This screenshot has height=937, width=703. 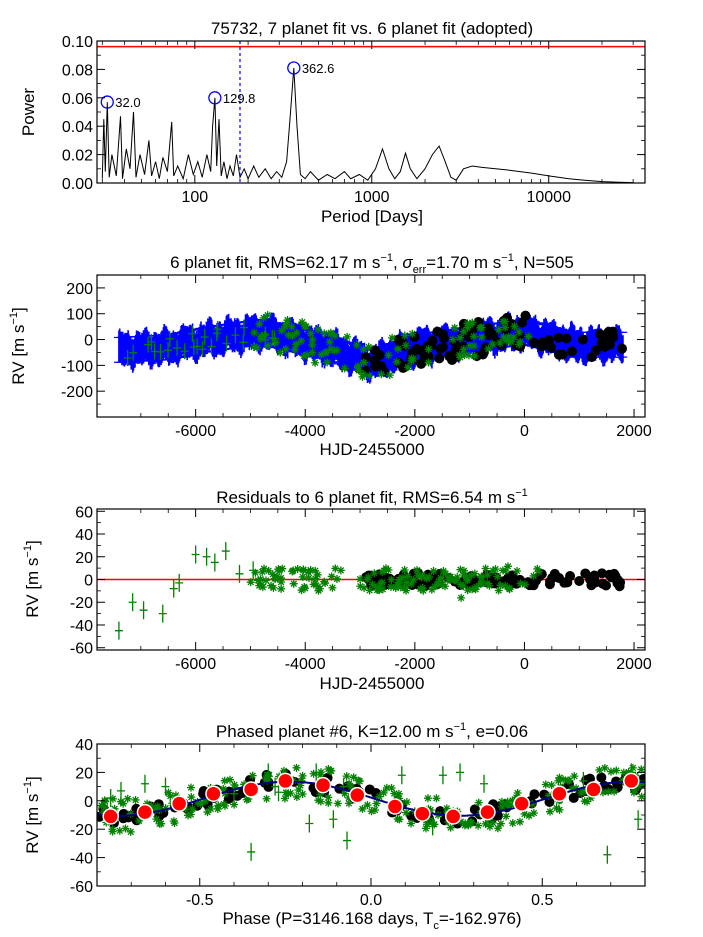 I want to click on peak-label: 129.8, so click(x=239, y=98).